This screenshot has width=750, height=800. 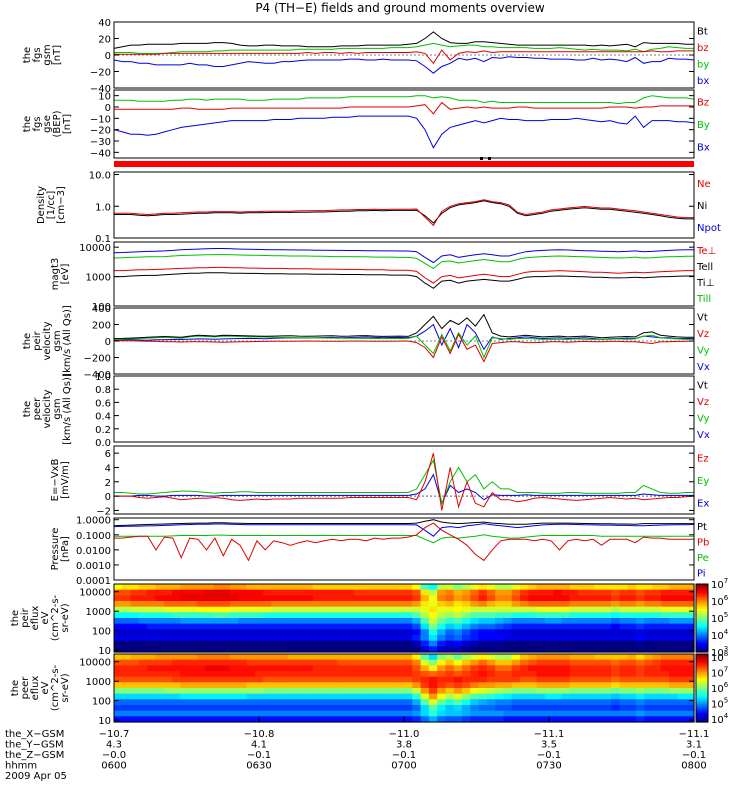 What do you see at coordinates (719, 673) in the screenshot?
I see `colorbar-tick-label: 107` at bounding box center [719, 673].